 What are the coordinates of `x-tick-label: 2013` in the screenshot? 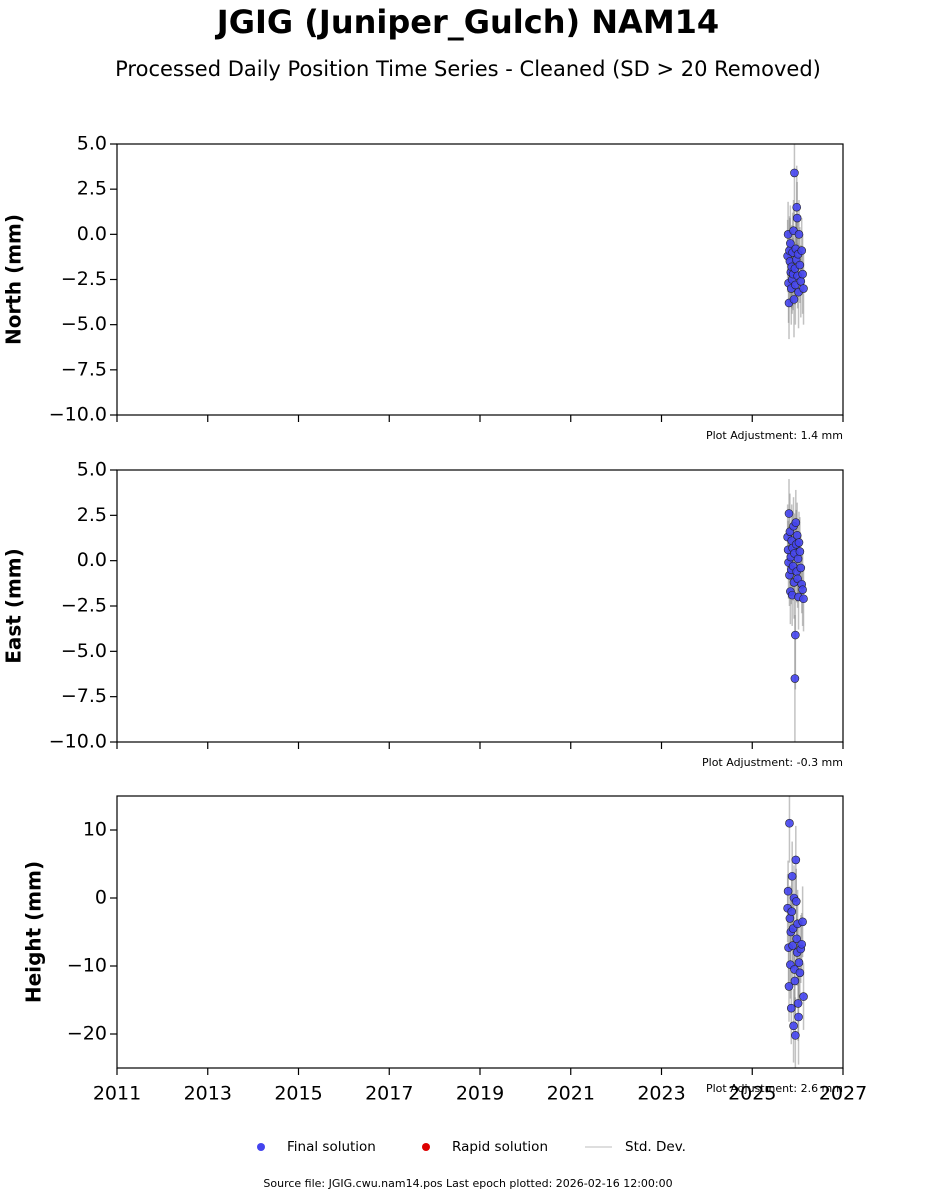 It's located at (208, 1094).